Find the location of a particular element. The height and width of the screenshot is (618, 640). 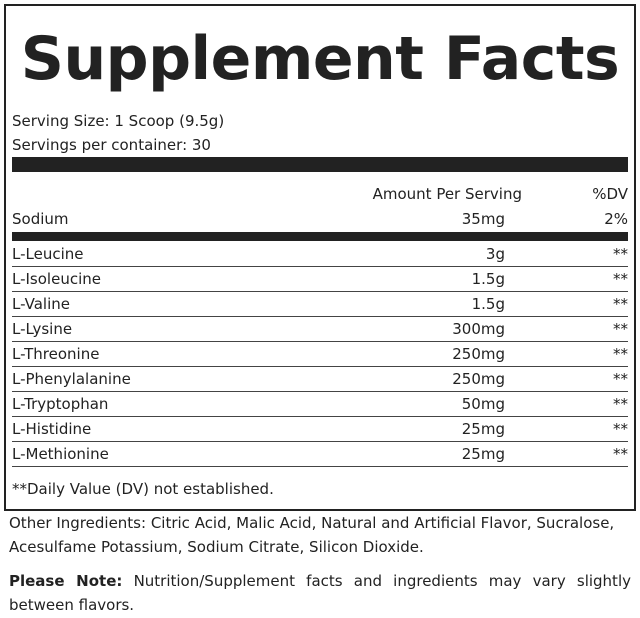

row-name: L-Leucine is located at coordinates (48, 254).